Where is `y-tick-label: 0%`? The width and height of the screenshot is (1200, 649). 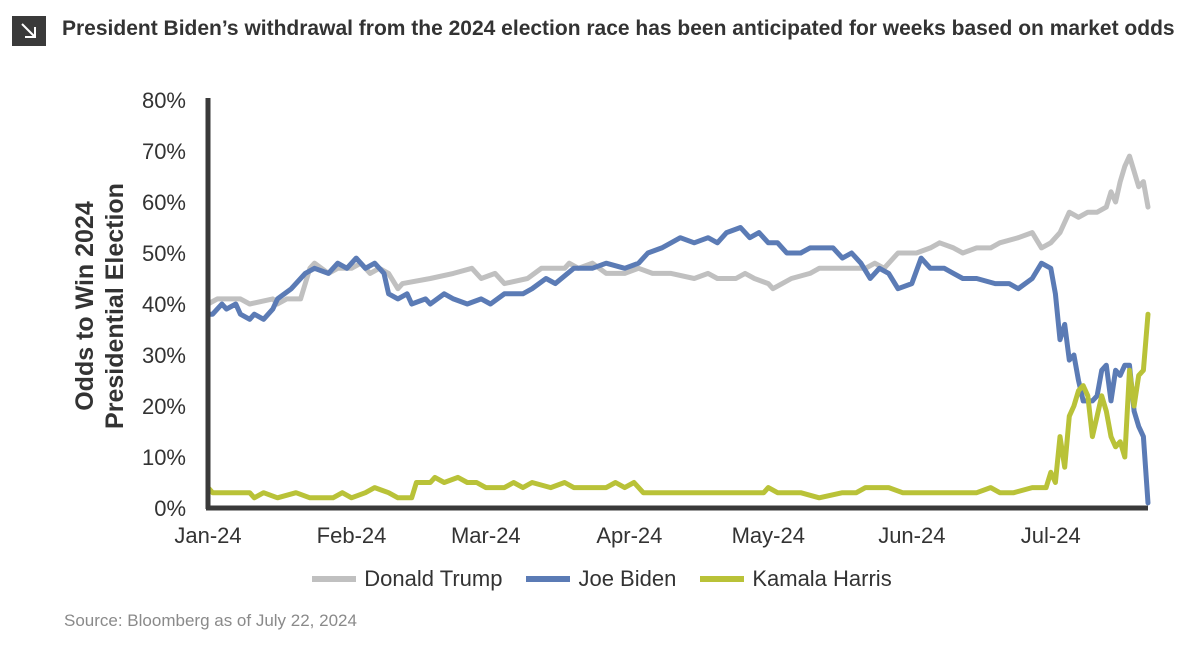
y-tick-label: 0% is located at coordinates (170, 508).